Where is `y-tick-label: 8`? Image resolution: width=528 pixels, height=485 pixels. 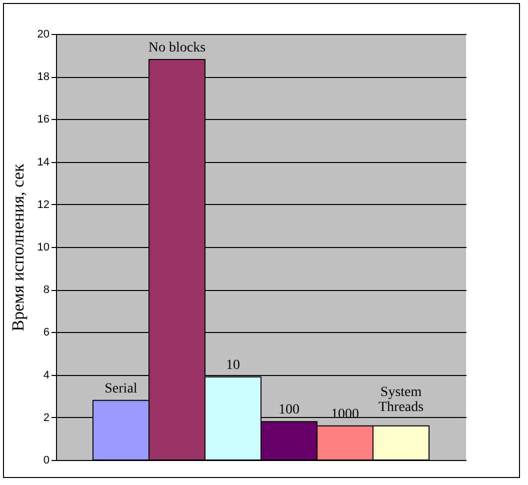 y-tick-label: 8 is located at coordinates (46, 290).